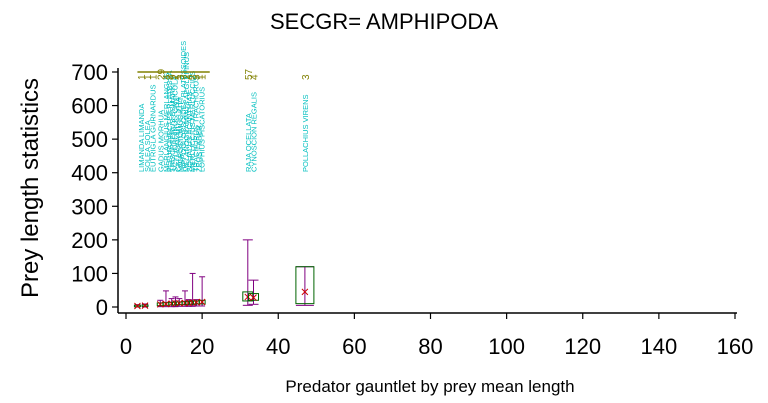  I want to click on x-tick-label: 80, so click(430, 346).